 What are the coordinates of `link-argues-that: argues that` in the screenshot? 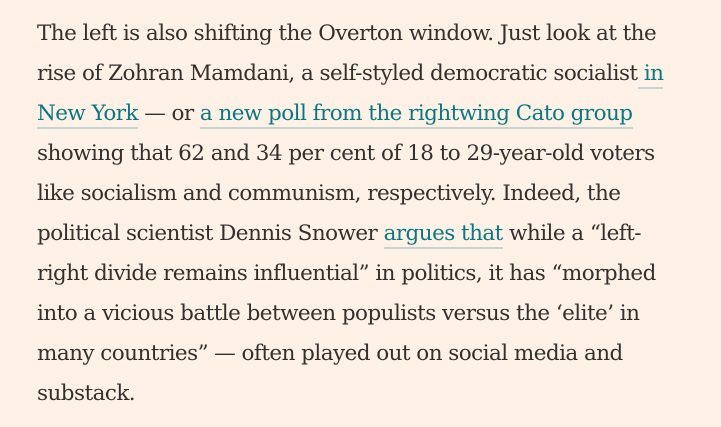 It's located at (443, 235).